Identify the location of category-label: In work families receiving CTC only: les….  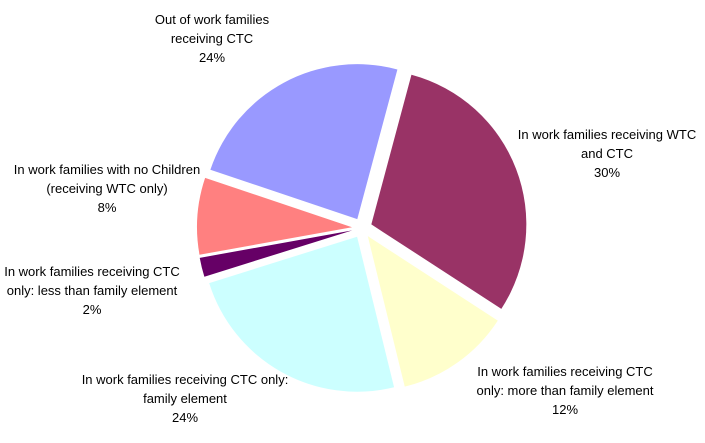
(92, 281).